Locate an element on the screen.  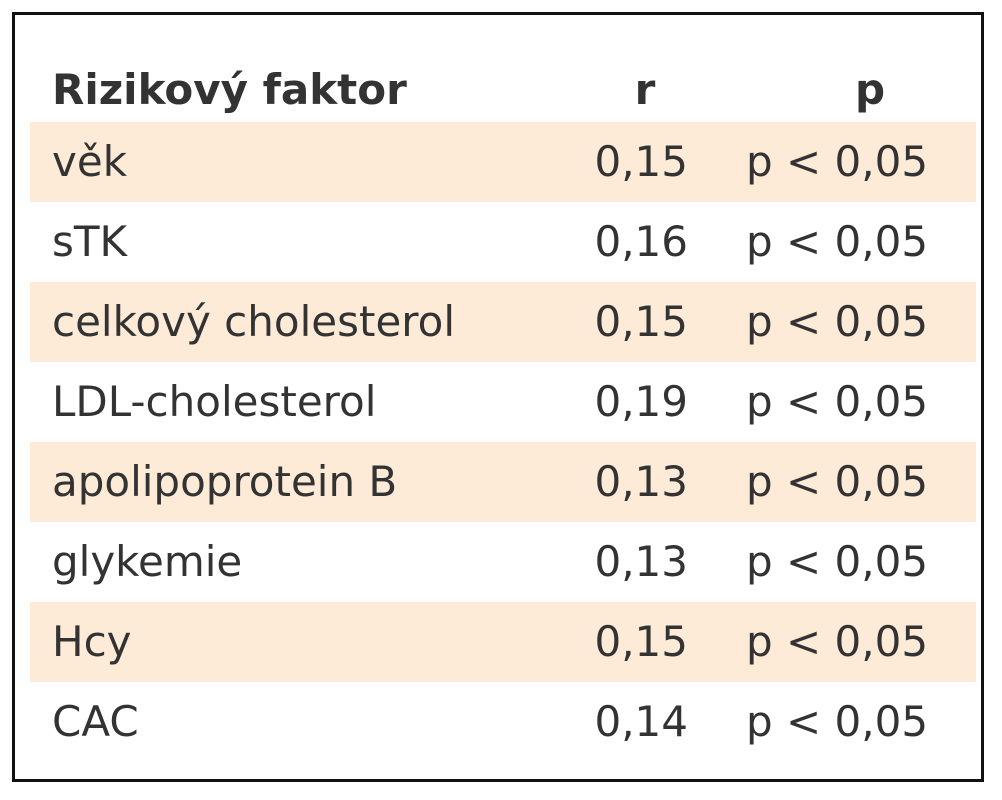
factor: sTK is located at coordinates (90, 241).